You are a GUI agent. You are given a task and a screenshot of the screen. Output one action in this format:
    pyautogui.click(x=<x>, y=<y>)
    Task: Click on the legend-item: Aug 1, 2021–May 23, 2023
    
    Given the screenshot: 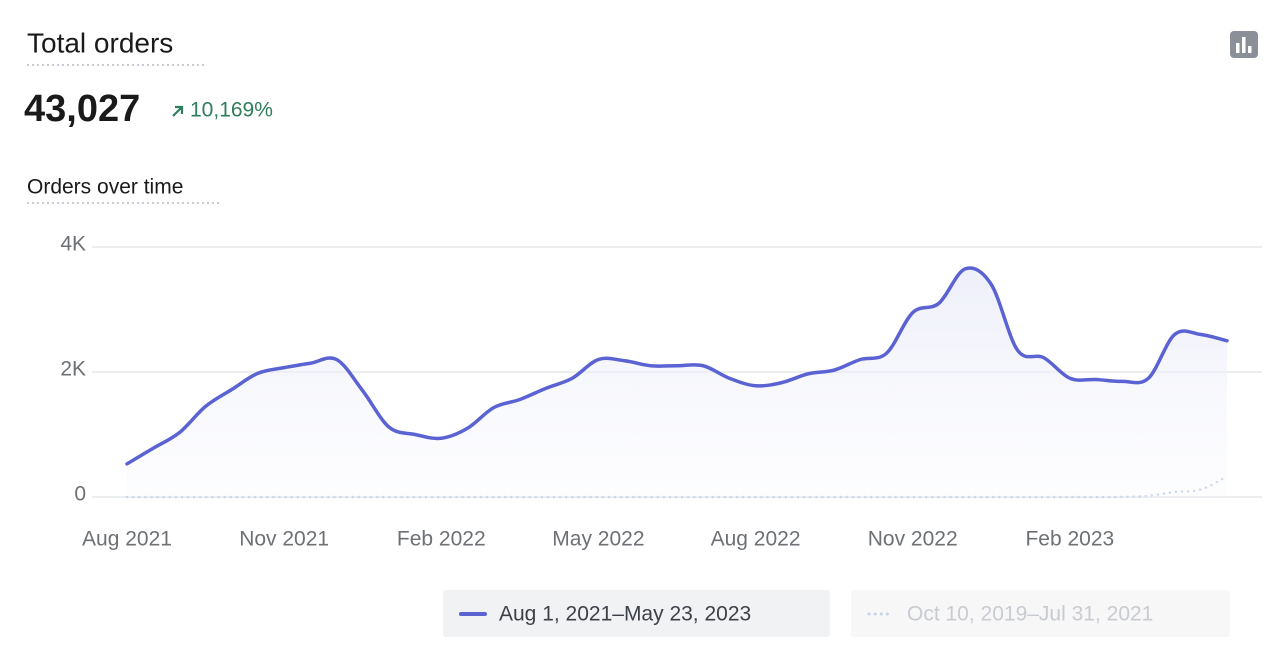 What is the action you would take?
    pyautogui.click(x=636, y=613)
    